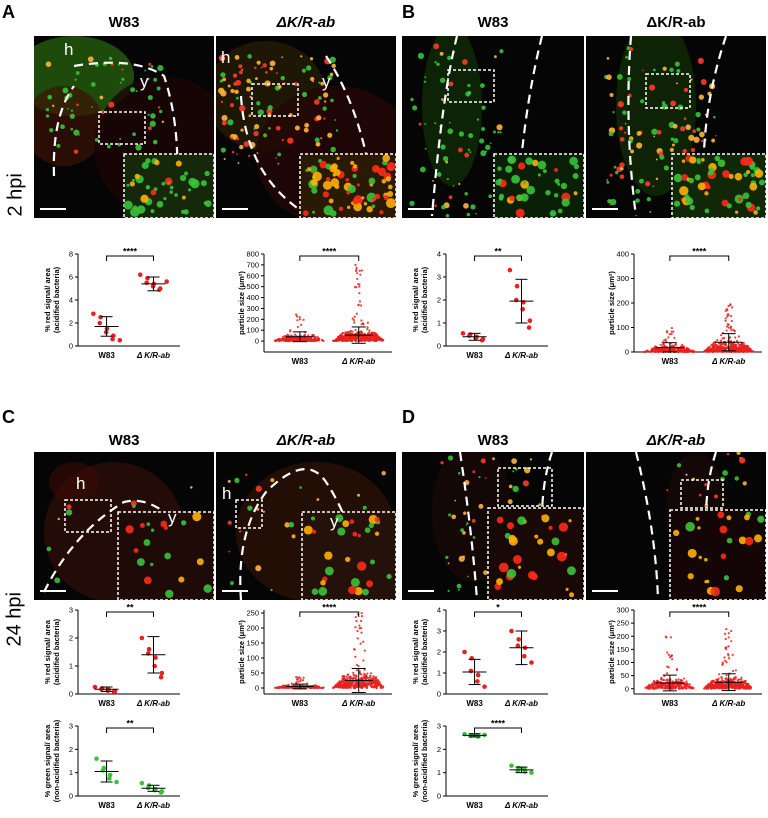  Describe the element at coordinates (622, 649) in the screenshot. I see `y-tick-label: 150` at that location.